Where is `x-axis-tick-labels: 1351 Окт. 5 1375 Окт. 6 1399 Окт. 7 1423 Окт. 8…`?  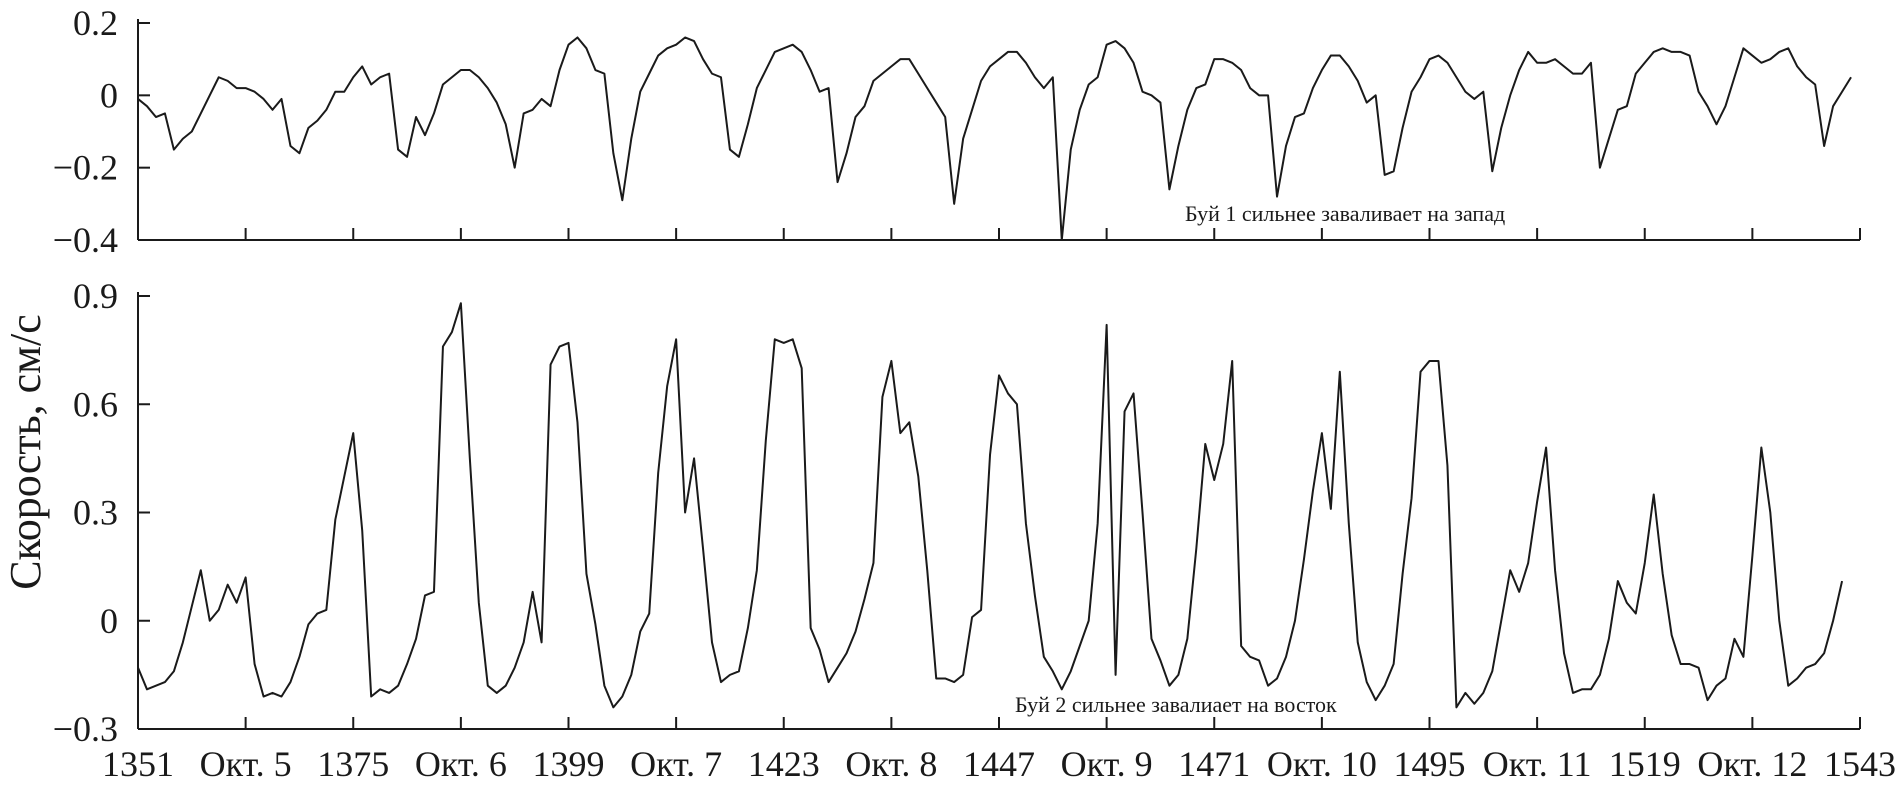
x-axis-tick-labels: 1351 Окт. 5 1375 Окт. 6 1399 Окт. 7 1423 Окт. 8… is located at coordinates (999, 764).